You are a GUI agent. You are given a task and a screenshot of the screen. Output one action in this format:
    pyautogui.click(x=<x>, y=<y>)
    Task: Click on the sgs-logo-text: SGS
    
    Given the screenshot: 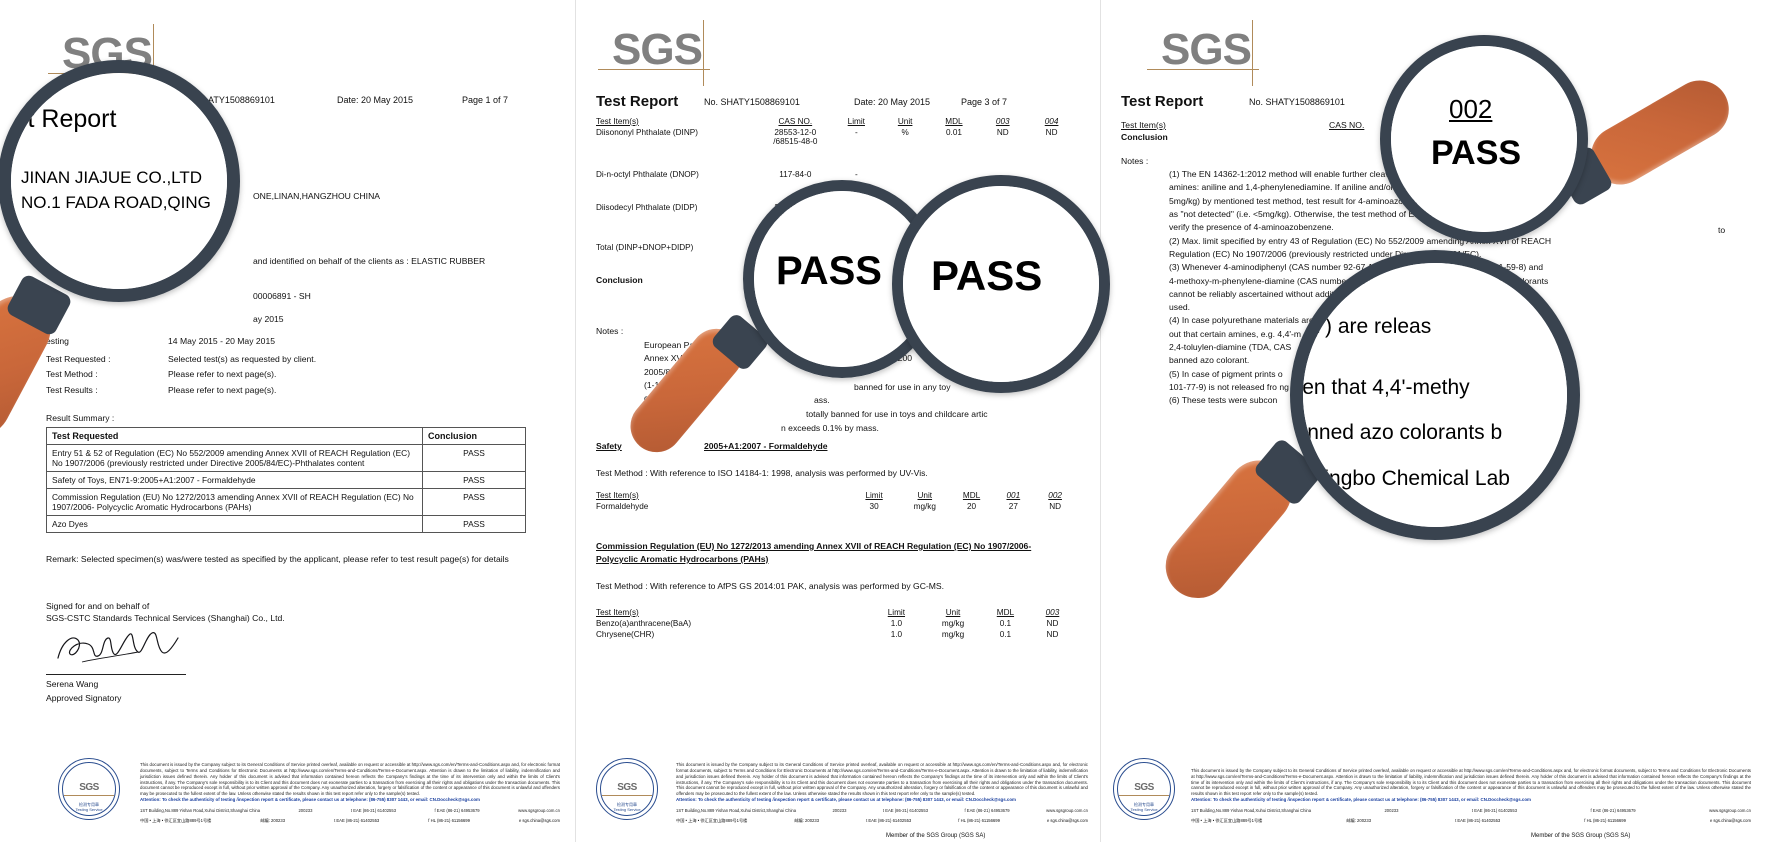 What is the action you would take?
    pyautogui.click(x=657, y=49)
    